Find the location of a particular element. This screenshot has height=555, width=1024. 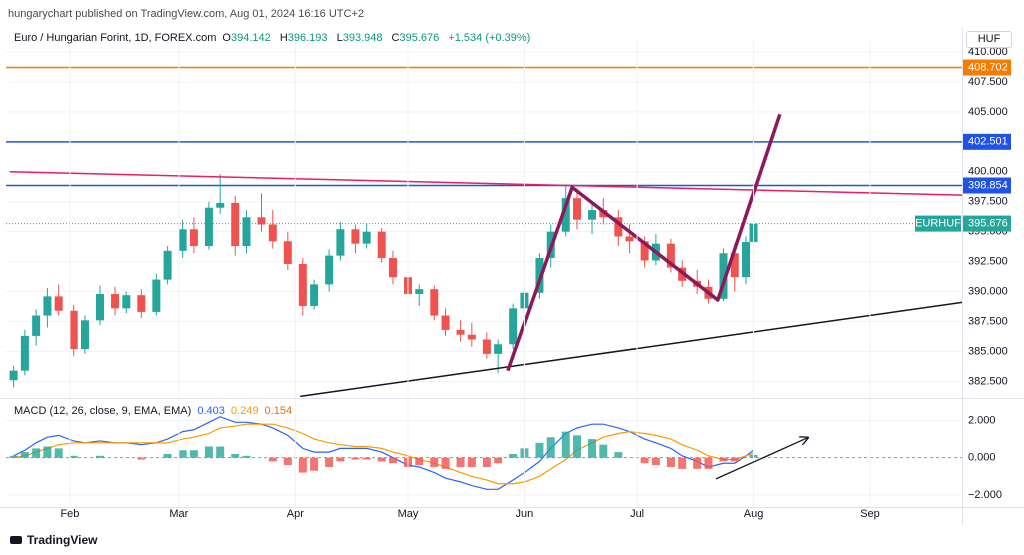

y-tick-label: 392.500 is located at coordinates (988, 262).